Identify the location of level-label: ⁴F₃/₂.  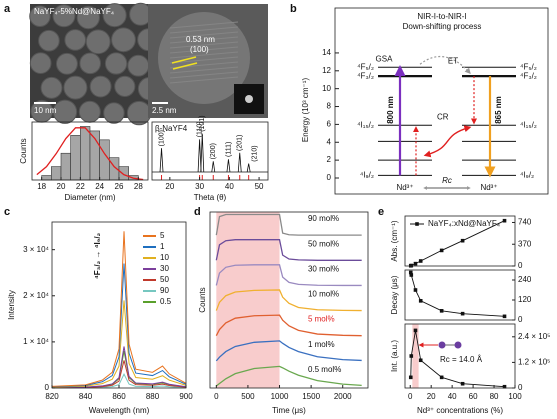
(365, 75).